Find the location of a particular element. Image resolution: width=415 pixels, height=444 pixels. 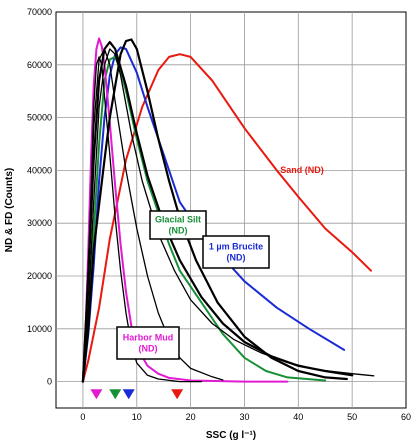

y-tick-label: 50000 is located at coordinates (39, 118).